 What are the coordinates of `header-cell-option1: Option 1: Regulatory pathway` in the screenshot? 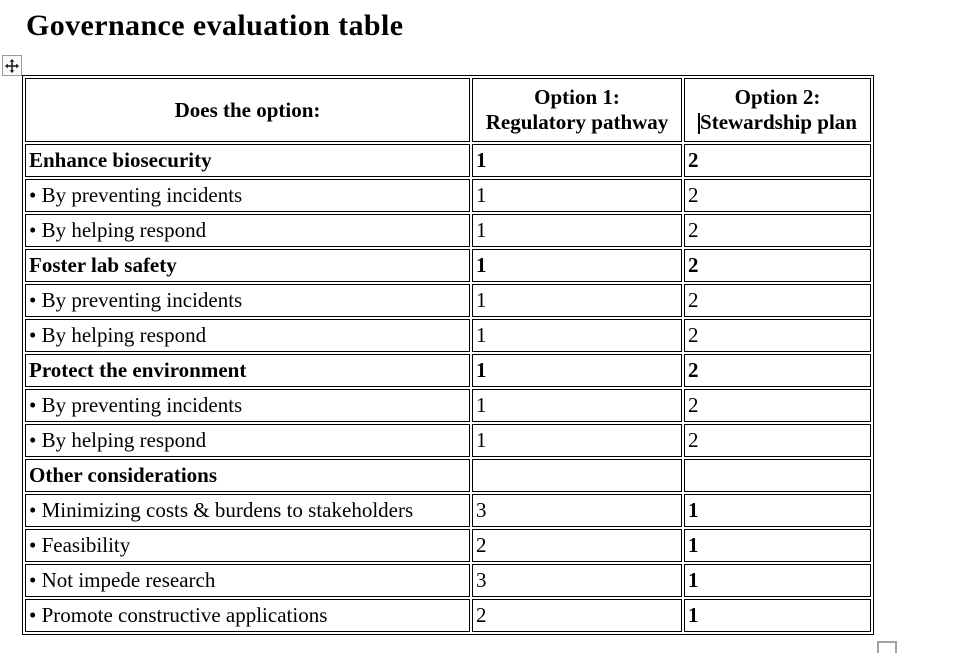 It's located at (577, 110).